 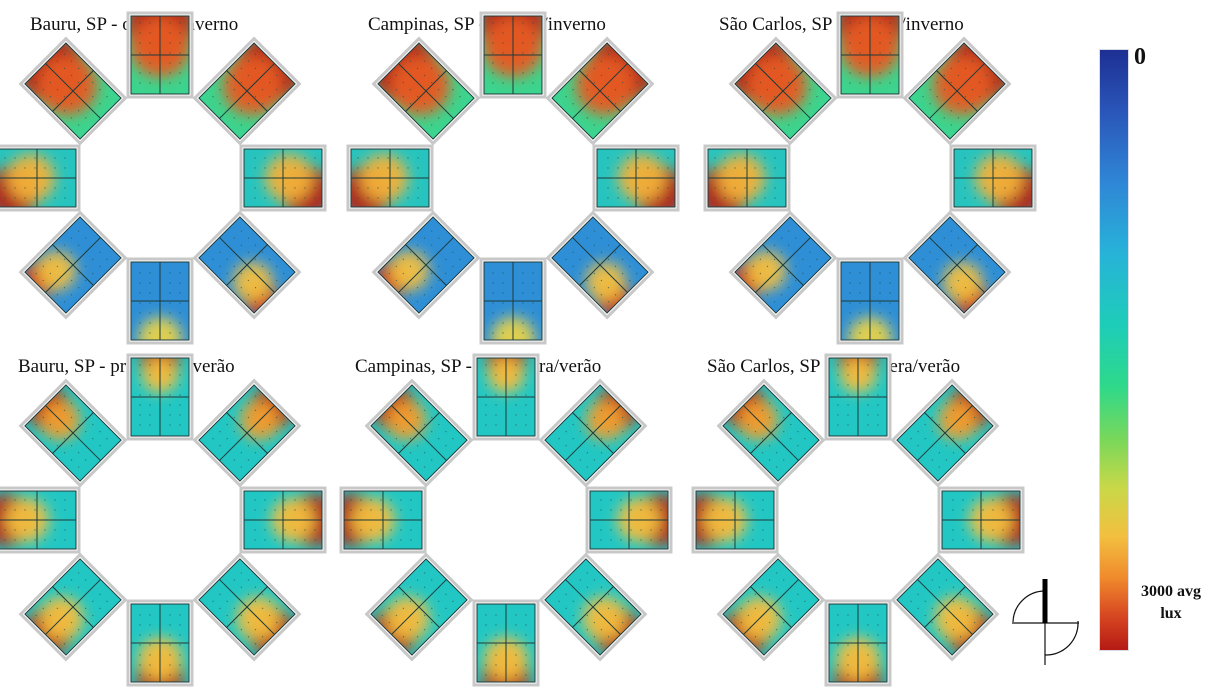 What do you see at coordinates (1169, 603) in the screenshot?
I see `colorbar-max-label: 3000 avg lux` at bounding box center [1169, 603].